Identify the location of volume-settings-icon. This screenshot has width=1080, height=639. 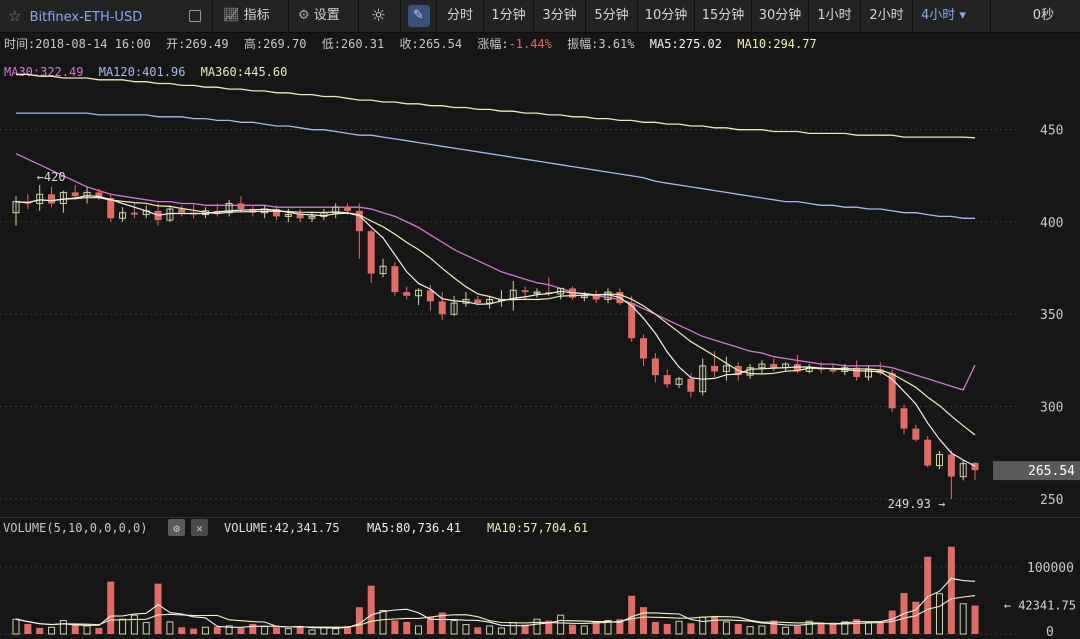
(176, 527).